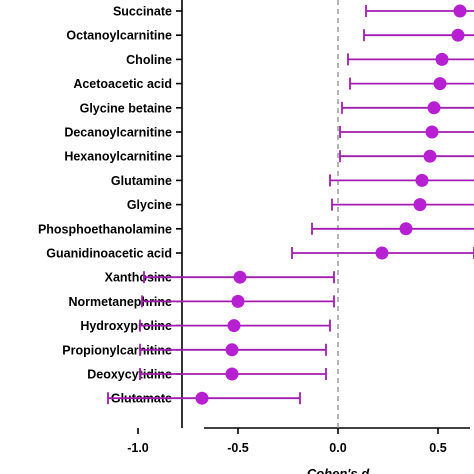 This screenshot has height=474, width=474. What do you see at coordinates (149, 205) in the screenshot?
I see `category-label: Glycine` at bounding box center [149, 205].